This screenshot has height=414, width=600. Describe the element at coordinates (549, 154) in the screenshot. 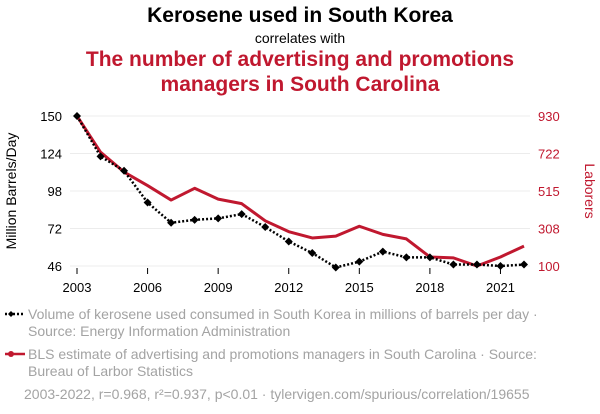

I see `y-tick-label-right: 722` at that location.